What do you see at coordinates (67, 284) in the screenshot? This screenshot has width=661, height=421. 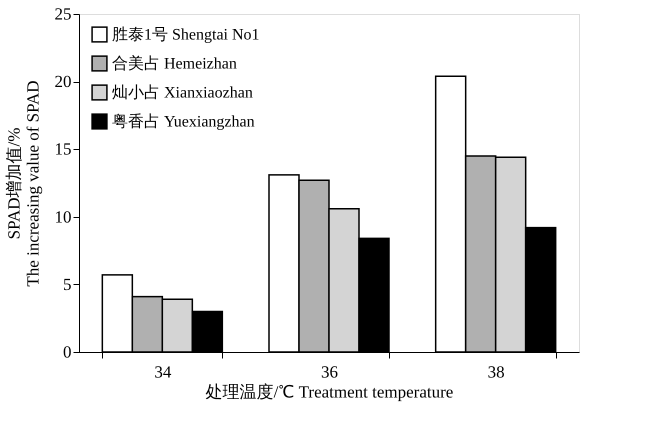 I see `y-tick-label: 5` at bounding box center [67, 284].